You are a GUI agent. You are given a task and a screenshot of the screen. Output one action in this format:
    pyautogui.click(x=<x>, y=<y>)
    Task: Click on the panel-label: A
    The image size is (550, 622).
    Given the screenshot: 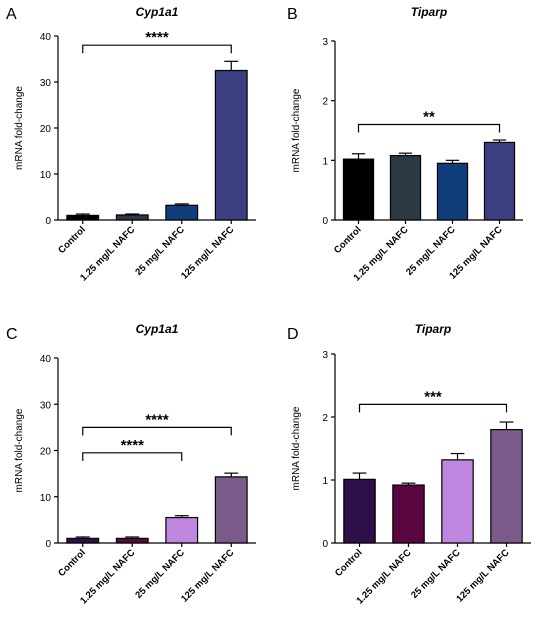 What is the action you would take?
    pyautogui.click(x=11, y=14)
    